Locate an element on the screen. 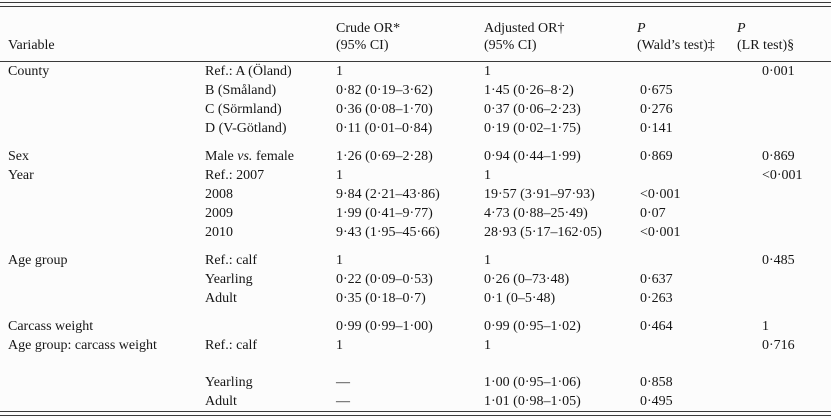 This screenshot has height=418, width=831. table-row: Adult 0·35 (0·18–0·7) 0·1 (0–5·48) 0·263 is located at coordinates (415, 298).